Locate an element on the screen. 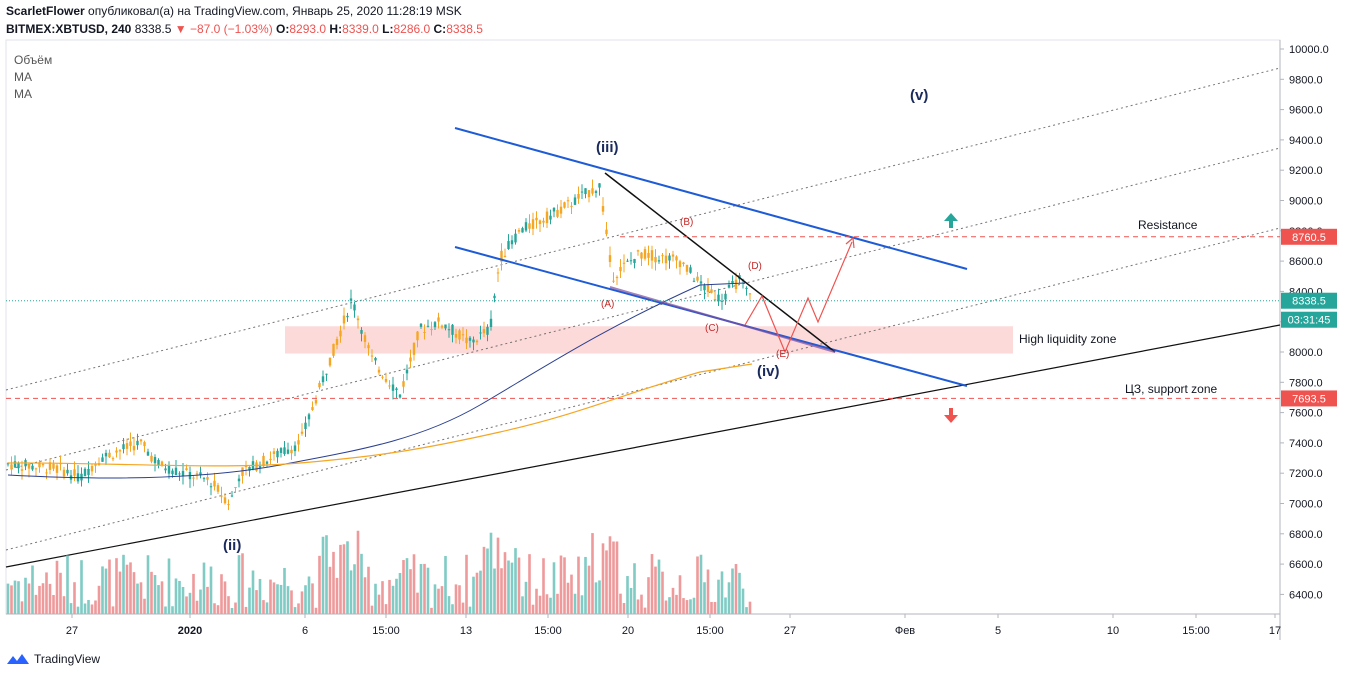  wave-label: (C) is located at coordinates (712, 328).